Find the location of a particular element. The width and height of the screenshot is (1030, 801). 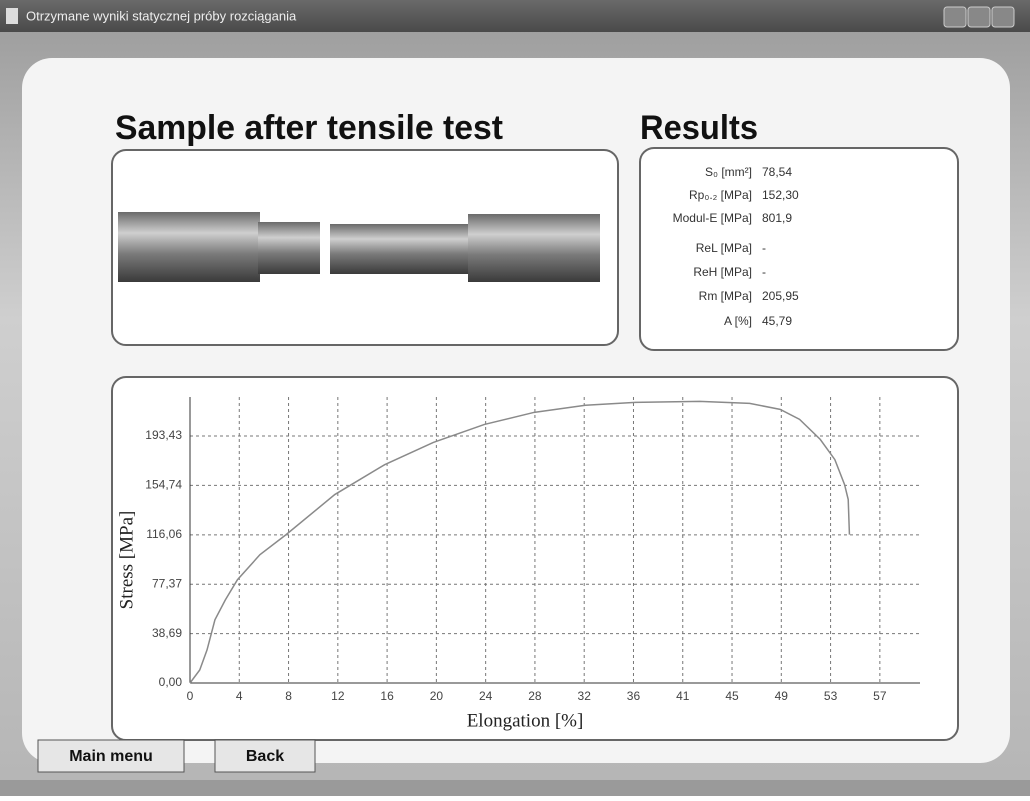

results-heading: Results is located at coordinates (699, 128).